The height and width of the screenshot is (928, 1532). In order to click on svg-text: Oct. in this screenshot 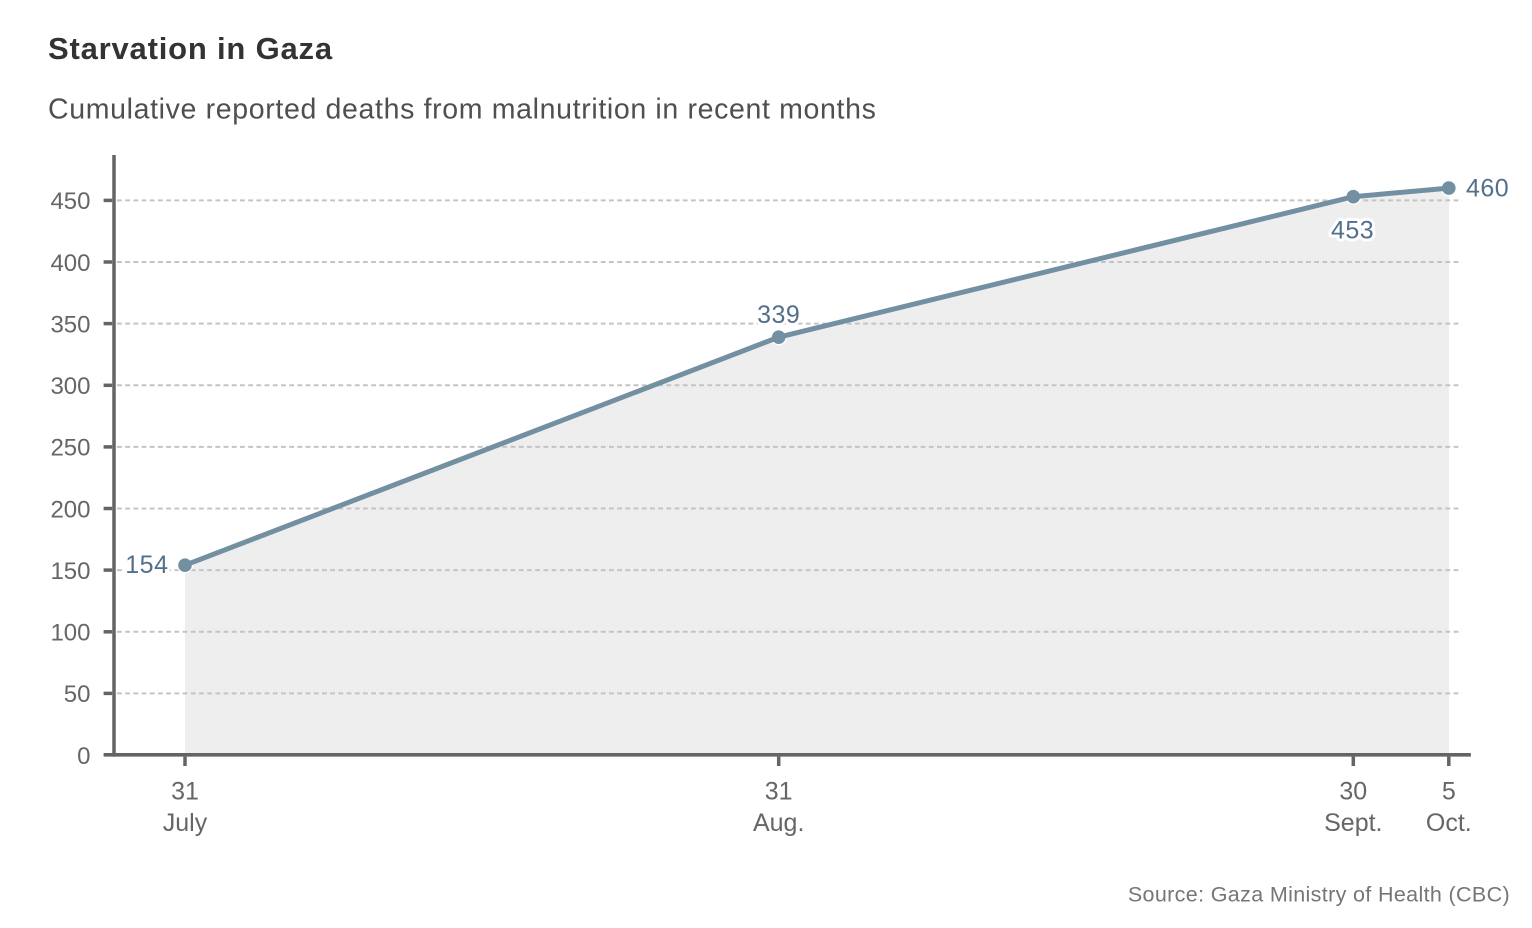, I will do `click(1449, 823)`.